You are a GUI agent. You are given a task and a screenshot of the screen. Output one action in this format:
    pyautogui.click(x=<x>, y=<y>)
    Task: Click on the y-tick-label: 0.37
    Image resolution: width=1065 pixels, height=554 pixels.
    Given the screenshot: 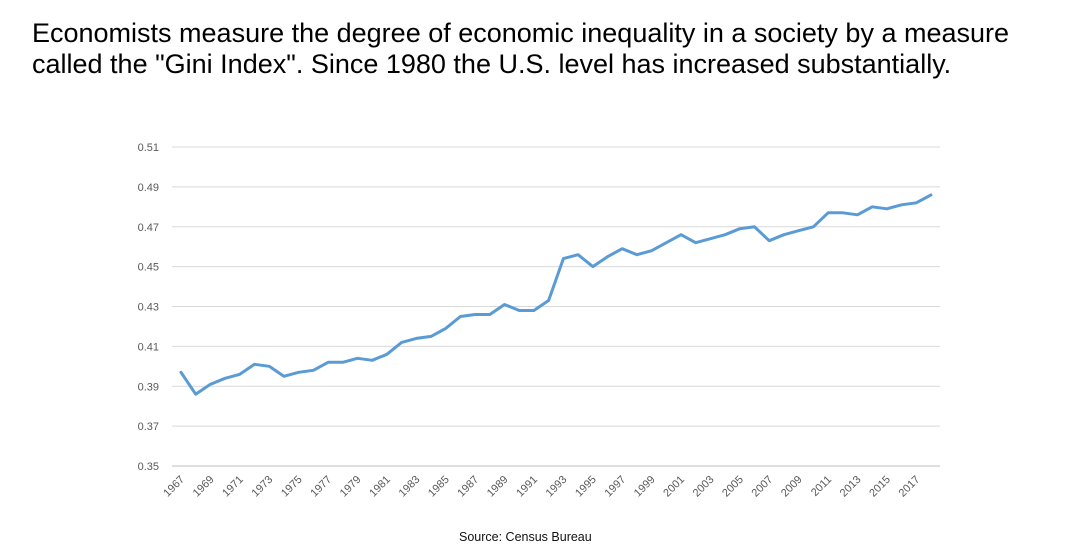 What is the action you would take?
    pyautogui.click(x=148, y=427)
    